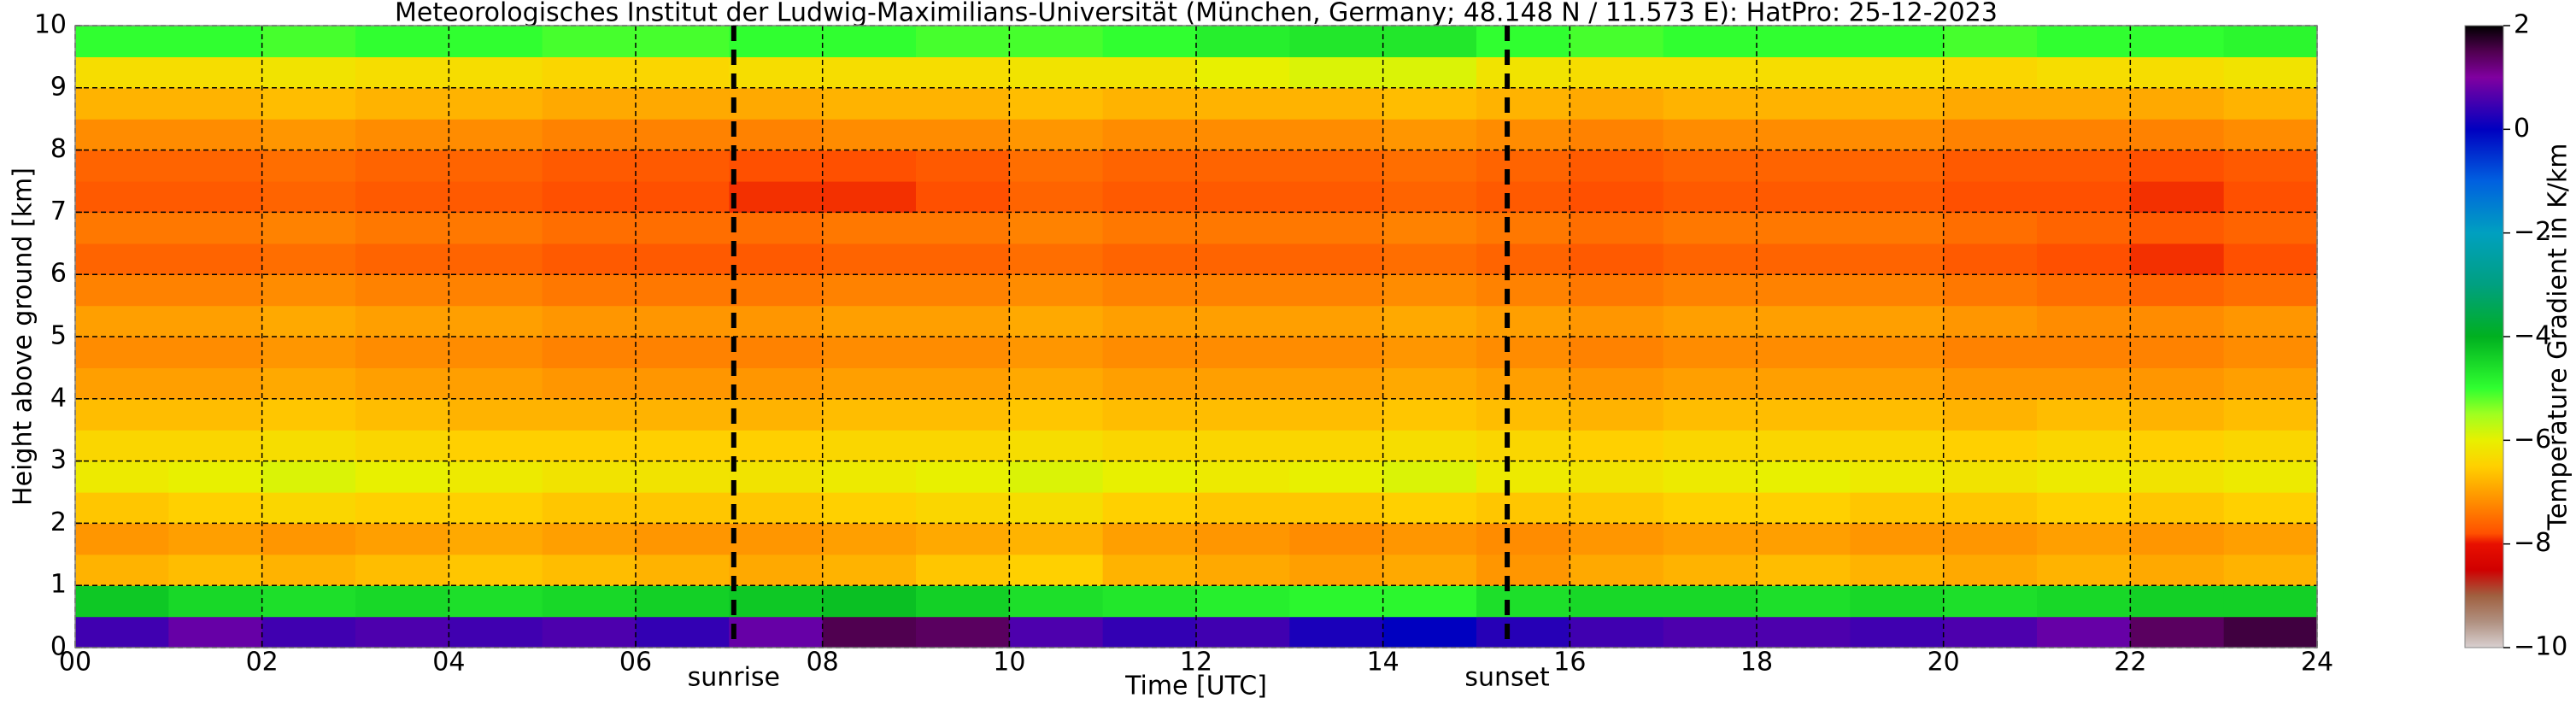 This screenshot has width=2576, height=704. What do you see at coordinates (1195, 686) in the screenshot?
I see `x-axis-label: Time [UTC]` at bounding box center [1195, 686].